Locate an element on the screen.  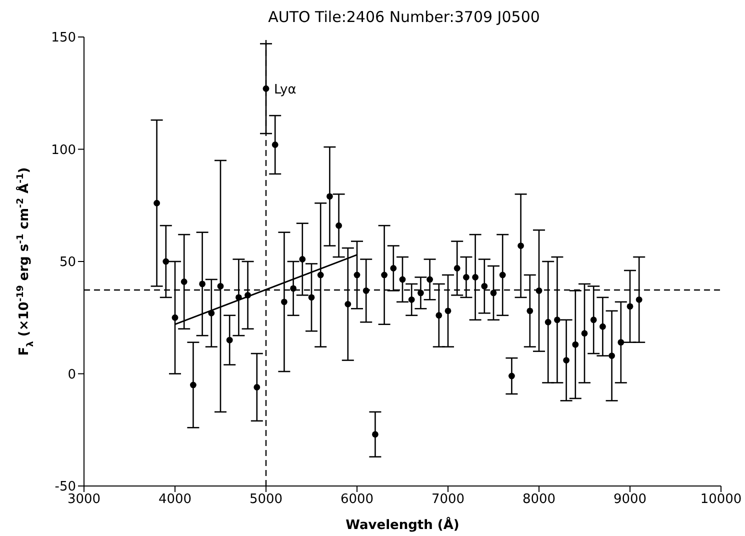
x-tick-label: 7000 is located at coordinates (448, 500).